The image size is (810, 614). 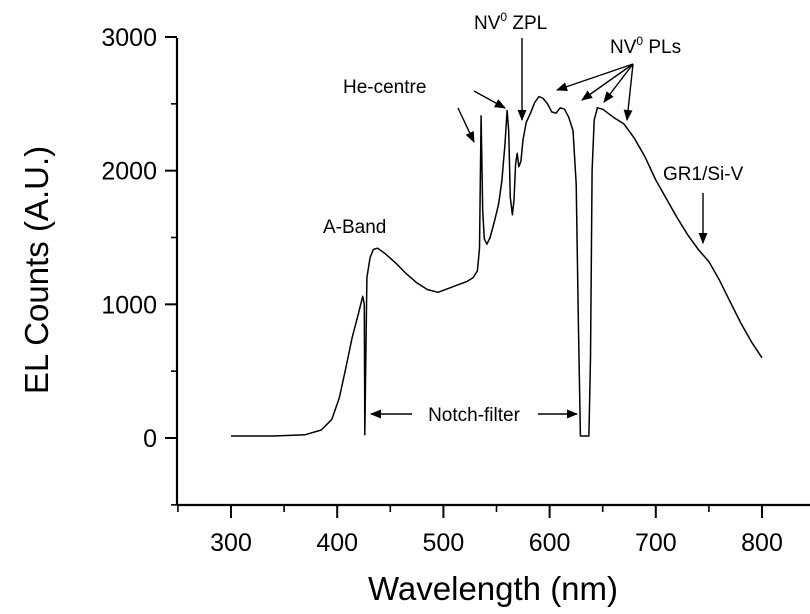 I want to click on x-tick-label-300: 300, so click(x=231, y=543).